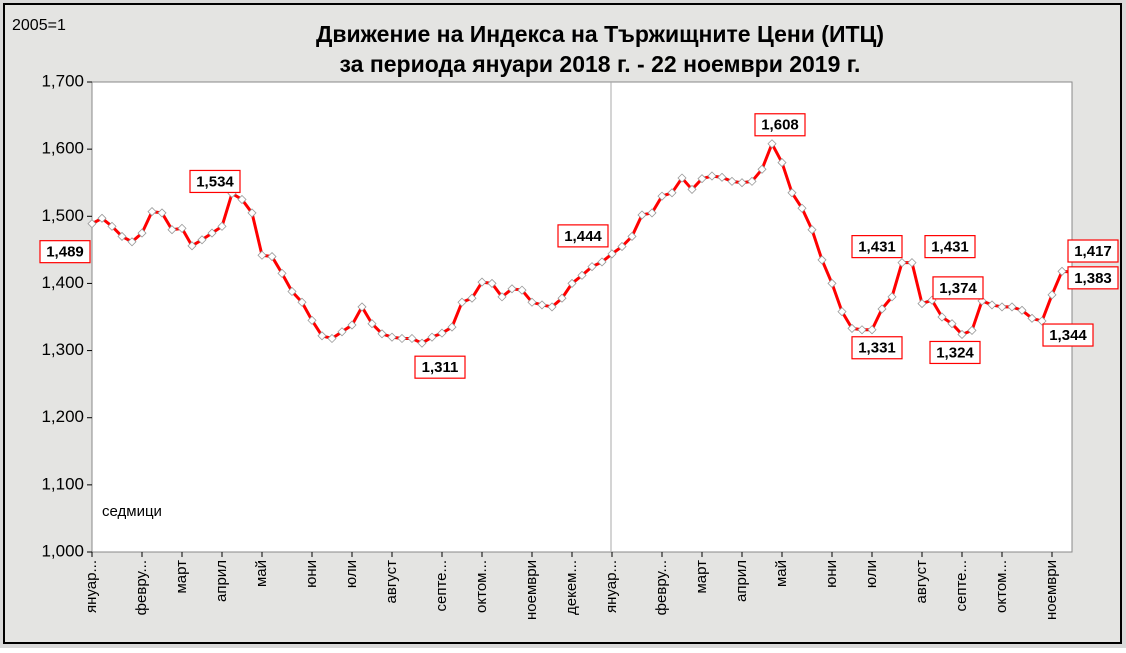  What do you see at coordinates (62, 416) in the screenshot?
I see `y-tick-label: 1,200` at bounding box center [62, 416].